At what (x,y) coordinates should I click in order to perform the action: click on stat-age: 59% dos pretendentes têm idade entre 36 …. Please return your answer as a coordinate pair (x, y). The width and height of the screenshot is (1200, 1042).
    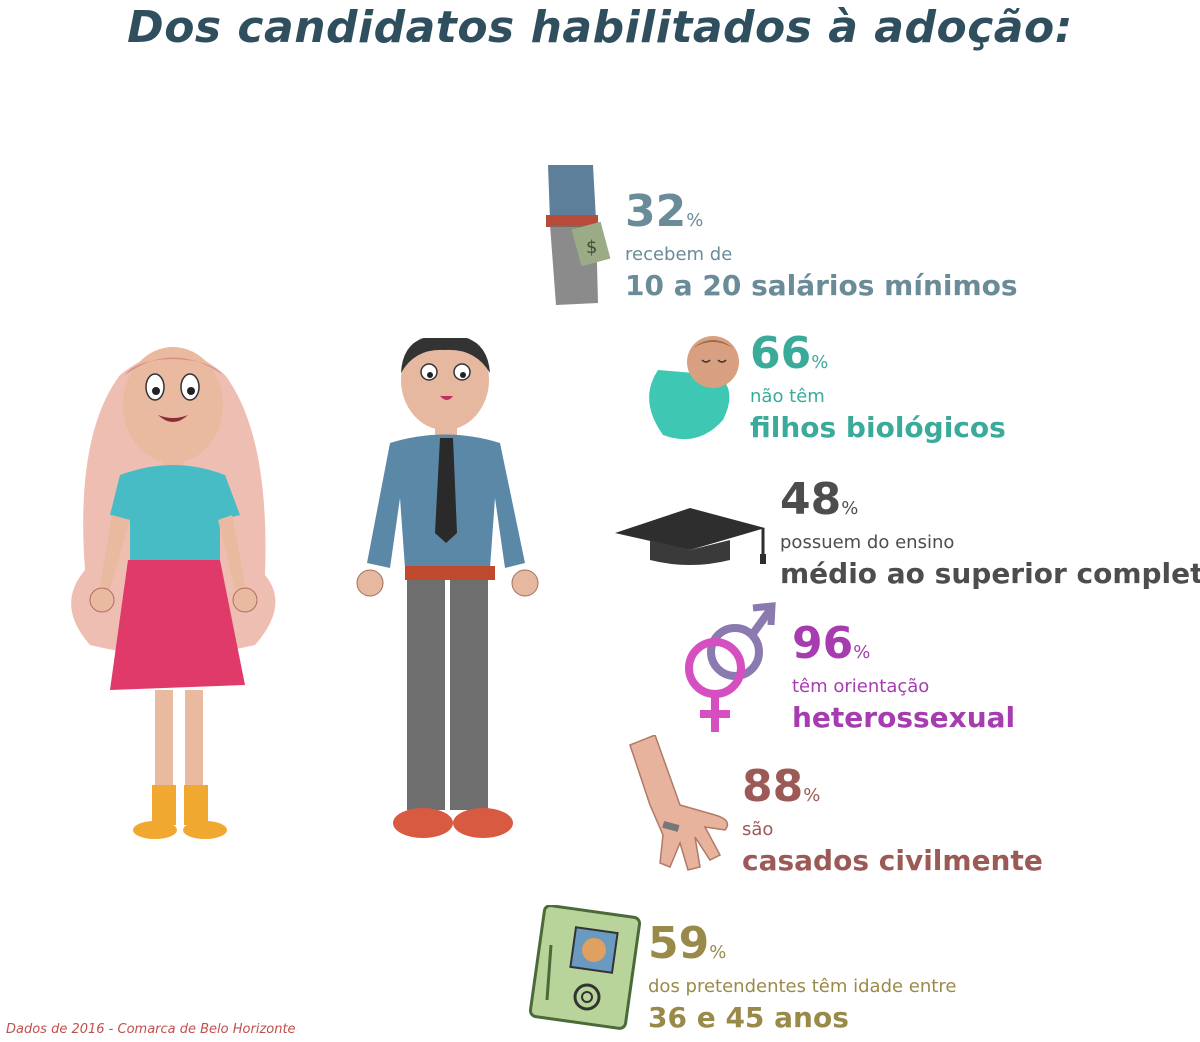
    Looking at the image, I should click on (802, 978).